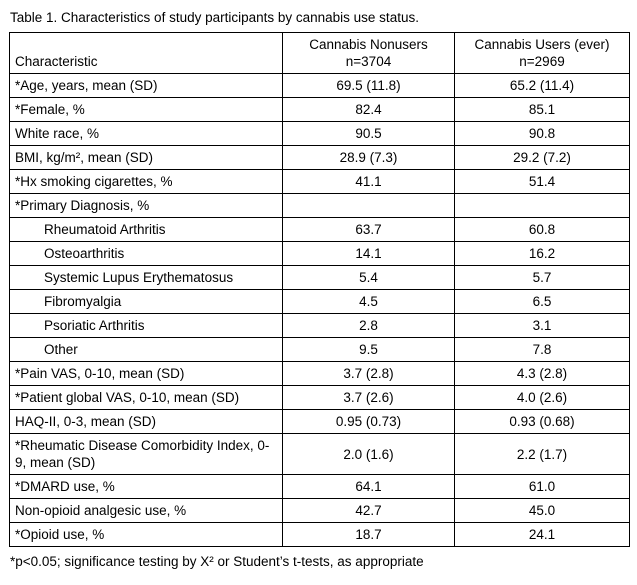 The height and width of the screenshot is (585, 637). Describe the element at coordinates (542, 397) in the screenshot. I see `users-value: 4.0 (2.6)` at that location.